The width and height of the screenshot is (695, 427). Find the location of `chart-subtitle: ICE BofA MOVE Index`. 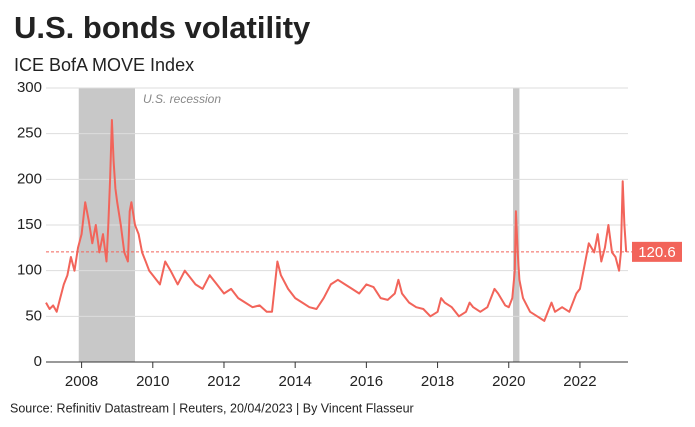

chart-subtitle: ICE BofA MOVE Index is located at coordinates (104, 65).